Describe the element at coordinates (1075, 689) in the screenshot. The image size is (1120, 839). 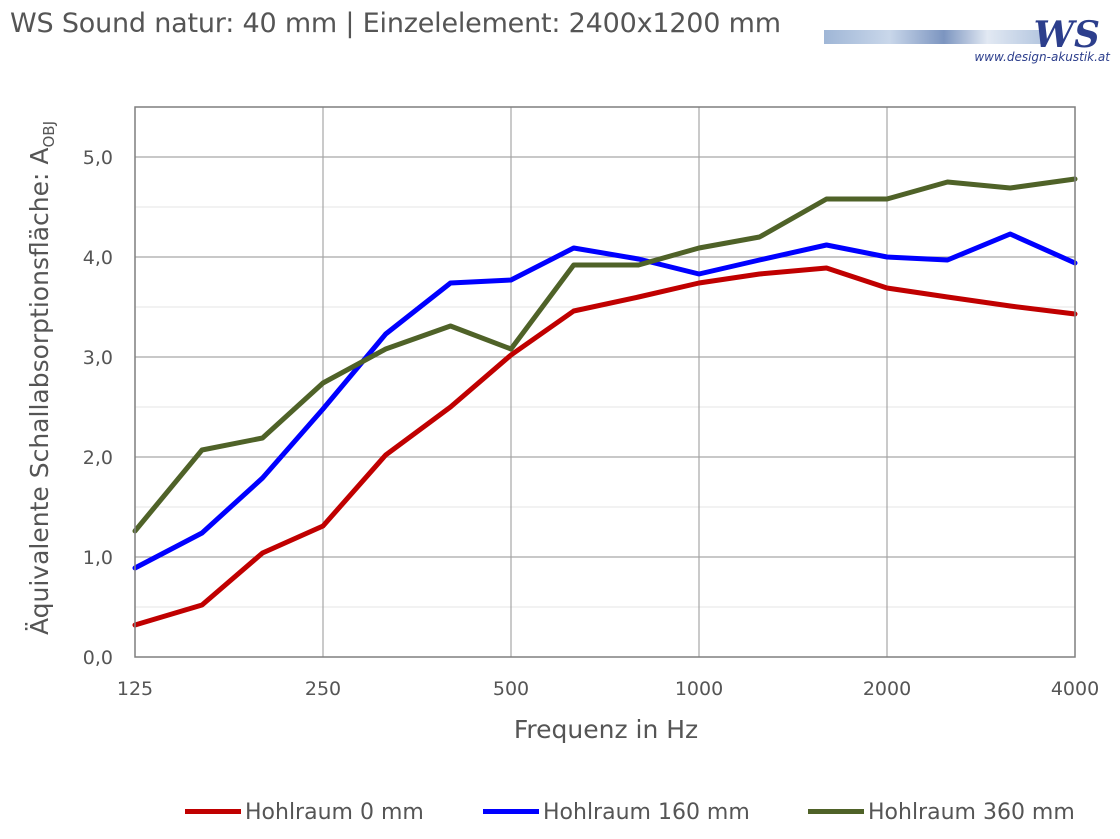
I see `x-tick-label: 4000` at that location.